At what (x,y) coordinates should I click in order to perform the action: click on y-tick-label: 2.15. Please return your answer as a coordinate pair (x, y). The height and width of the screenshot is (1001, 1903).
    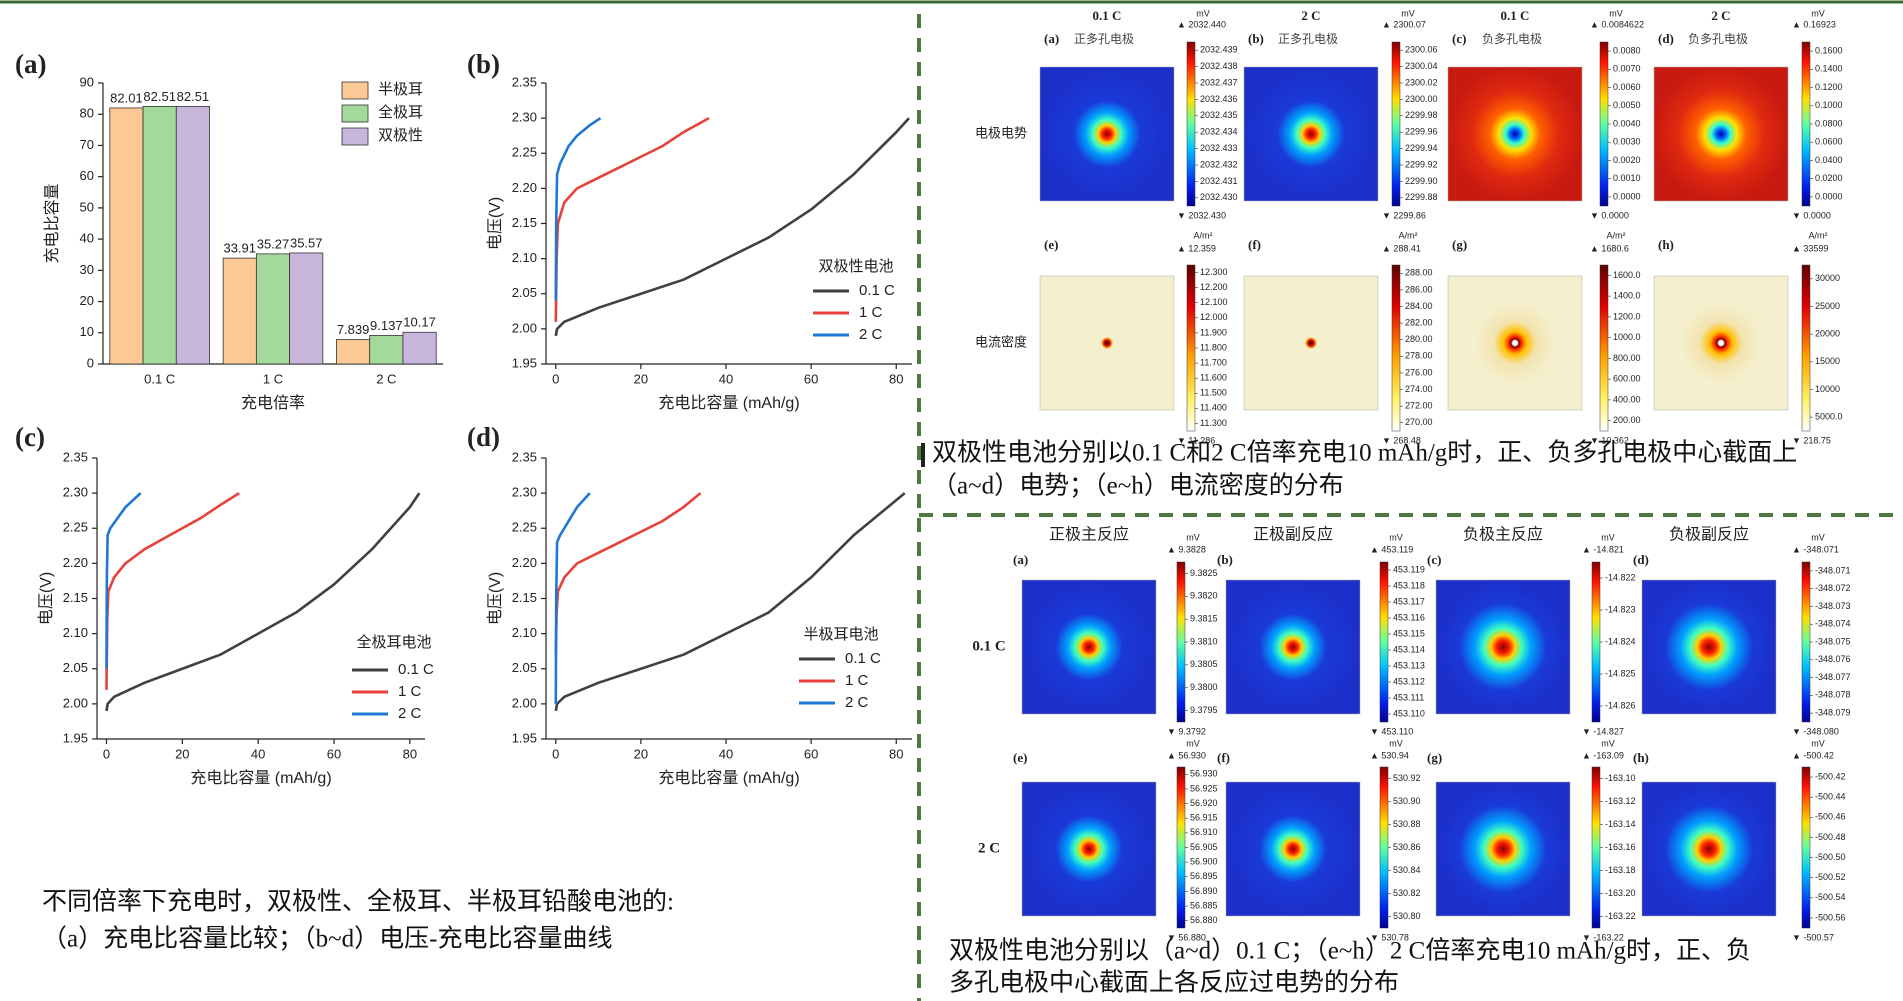
    Looking at the image, I should click on (524, 222).